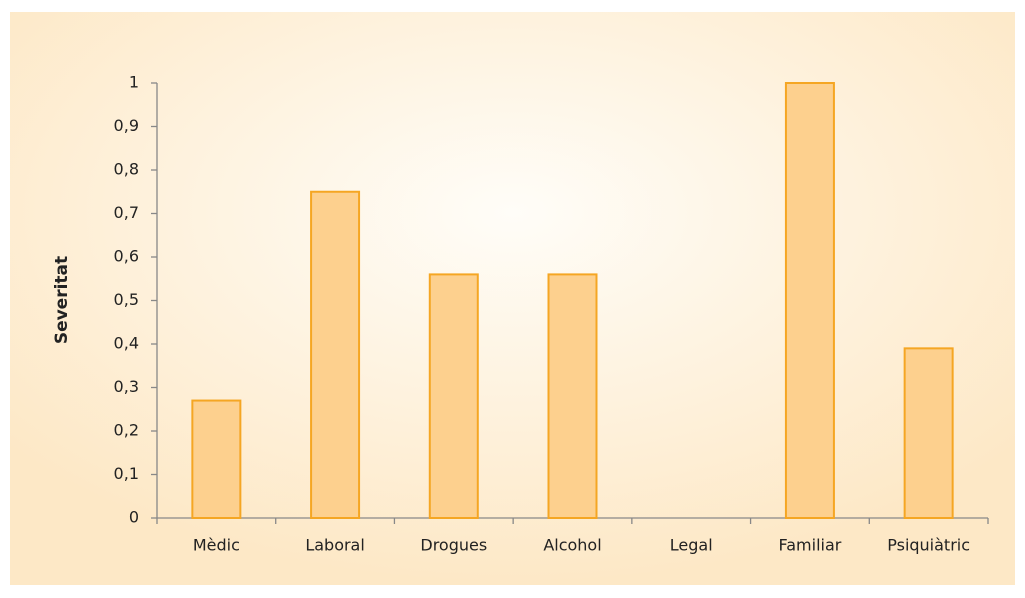 This screenshot has width=1025, height=598. I want to click on x-tick-label: Laboral, so click(335, 545).